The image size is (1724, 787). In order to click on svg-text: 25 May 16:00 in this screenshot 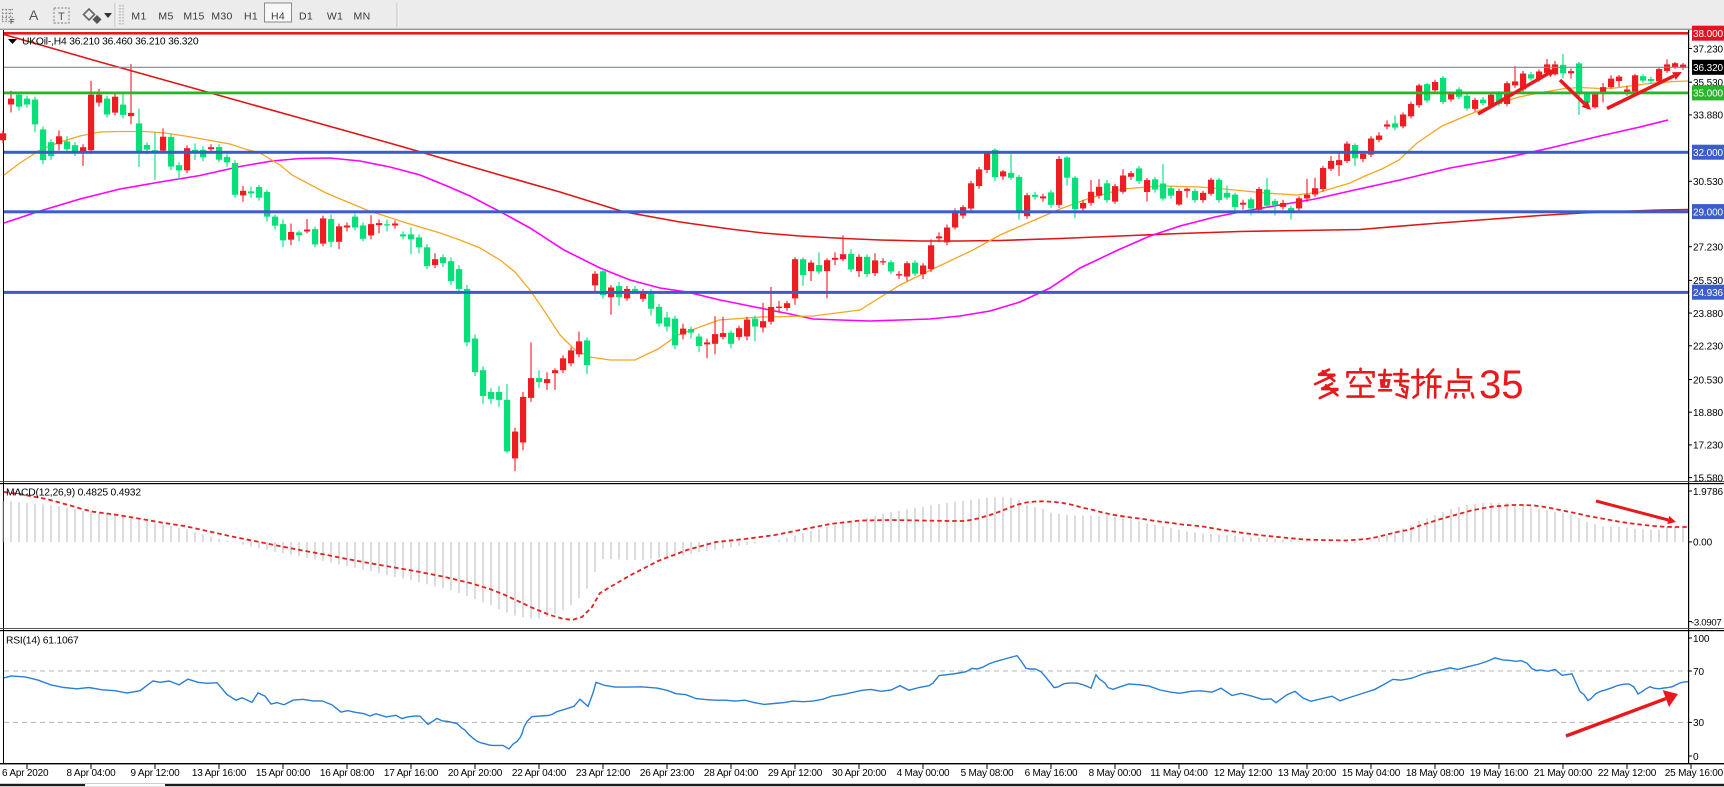, I will do `click(1694, 773)`.